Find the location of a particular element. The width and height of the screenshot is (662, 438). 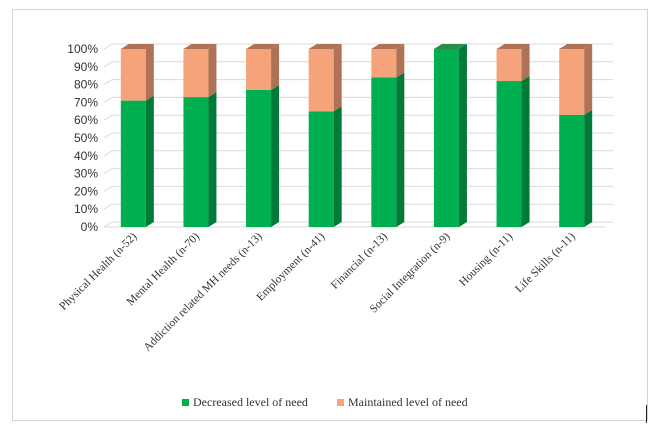

text-cursor-mark is located at coordinates (646, 414).